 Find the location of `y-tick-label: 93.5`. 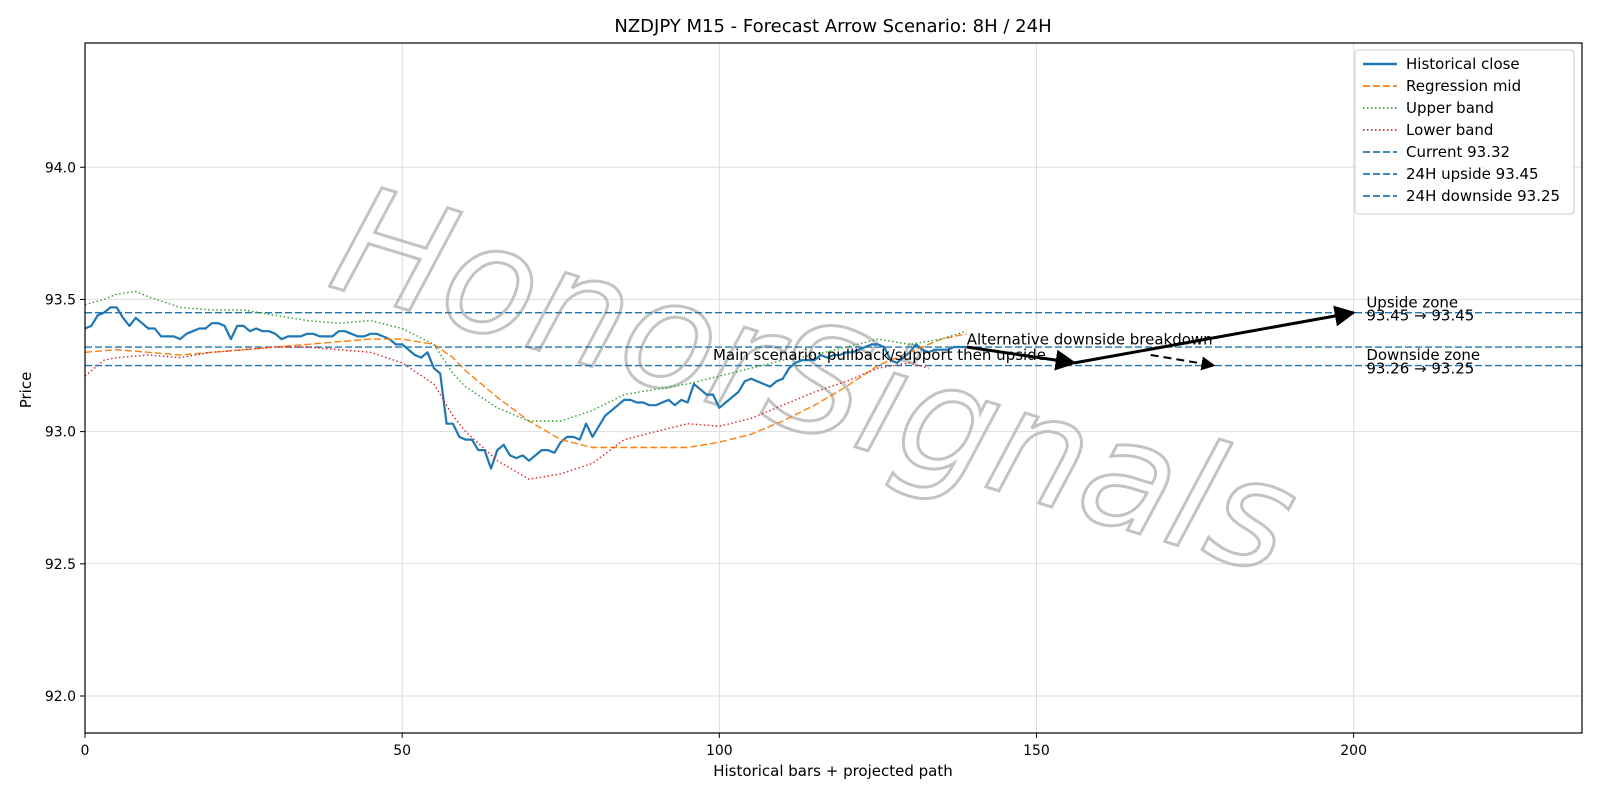

y-tick-label: 93.5 is located at coordinates (60, 300).